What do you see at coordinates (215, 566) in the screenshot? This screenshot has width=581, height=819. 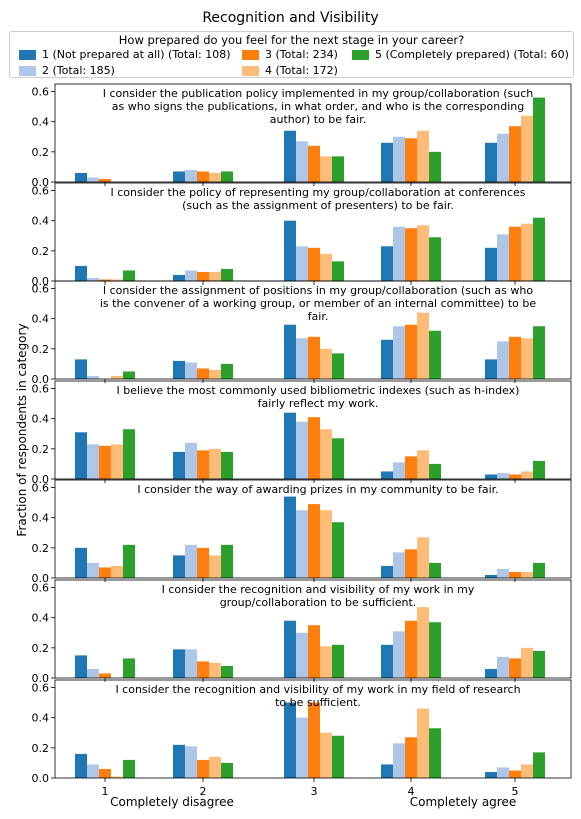 I see `bar-panel5-cat2-series4` at bounding box center [215, 566].